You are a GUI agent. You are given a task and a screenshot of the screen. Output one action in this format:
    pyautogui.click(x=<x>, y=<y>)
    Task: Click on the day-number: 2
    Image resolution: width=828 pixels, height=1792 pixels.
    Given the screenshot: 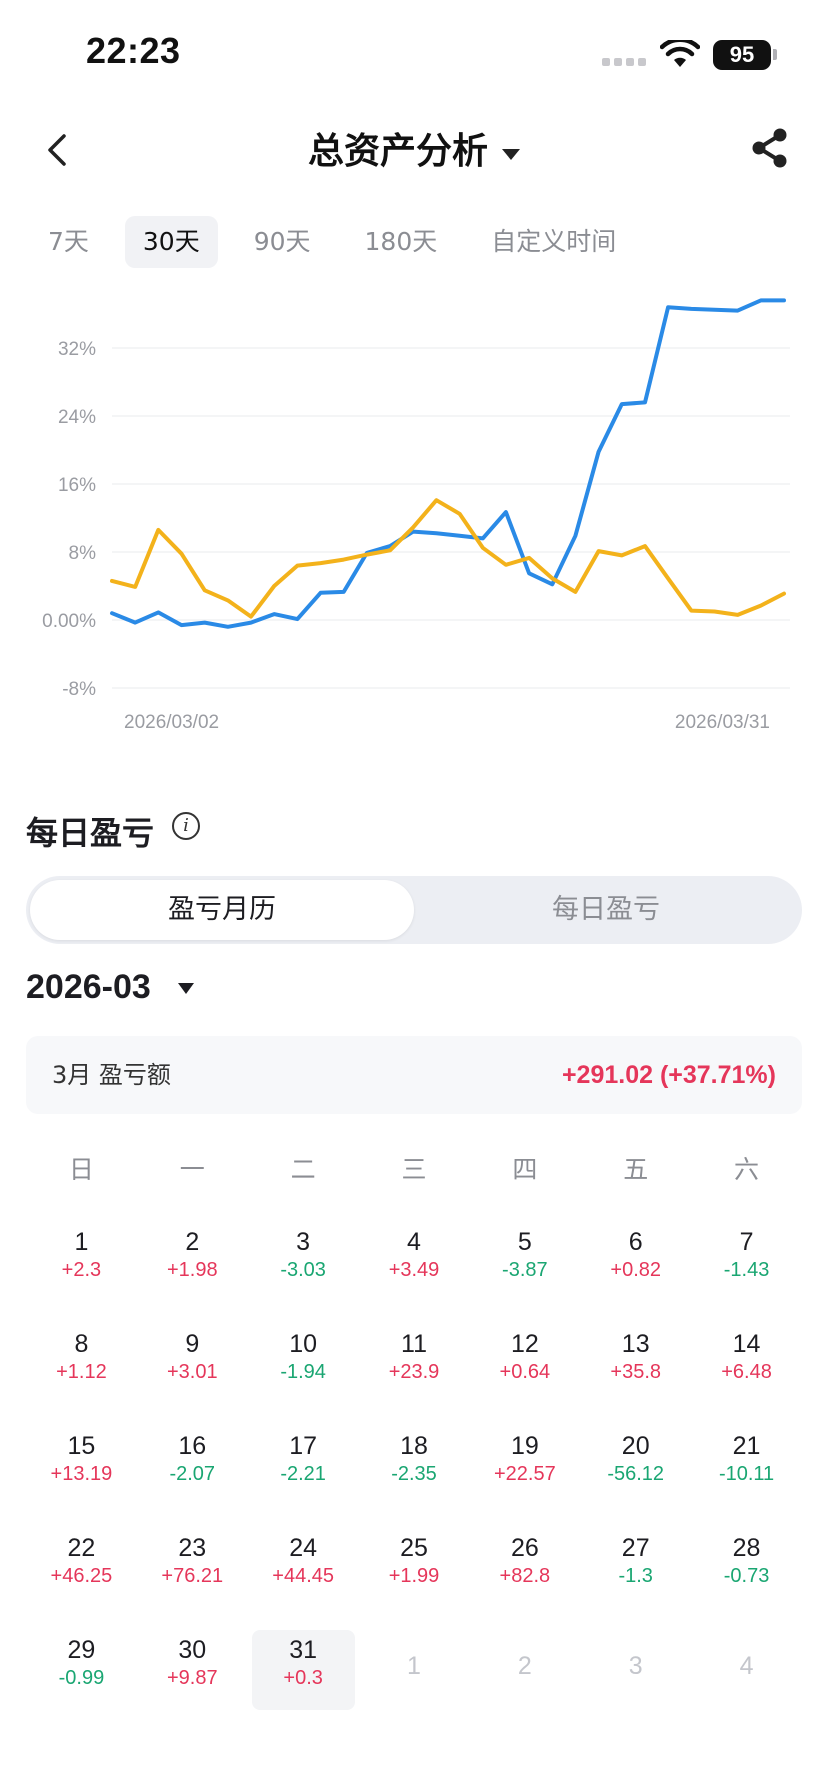 What is the action you would take?
    pyautogui.click(x=524, y=1666)
    